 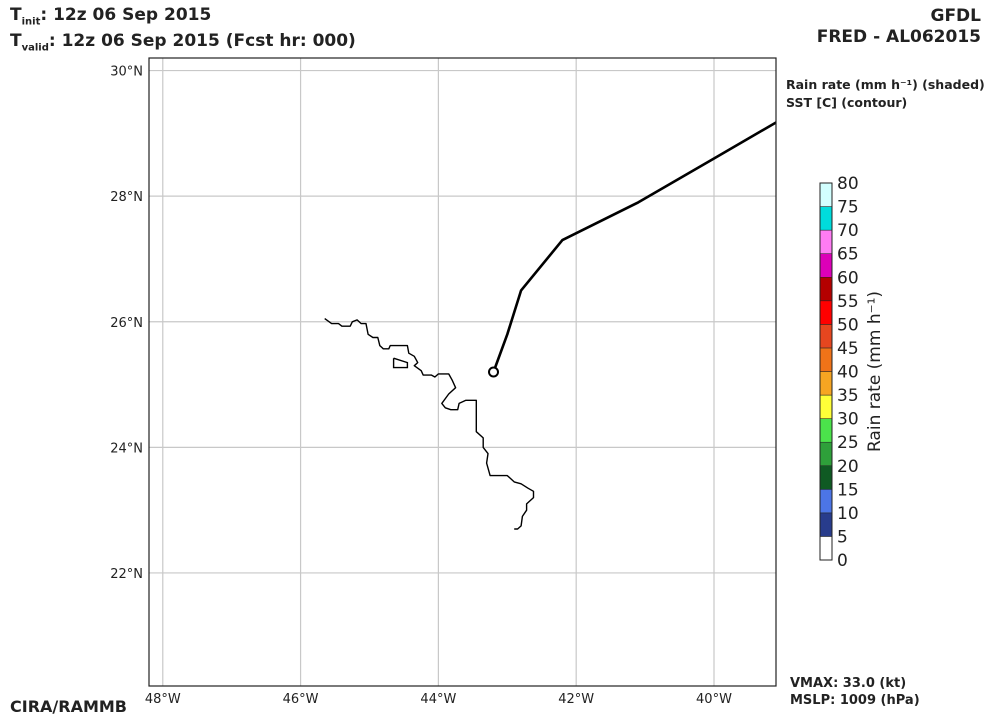 What do you see at coordinates (955, 16) in the screenshot?
I see `model-name: GFDL` at bounding box center [955, 16].